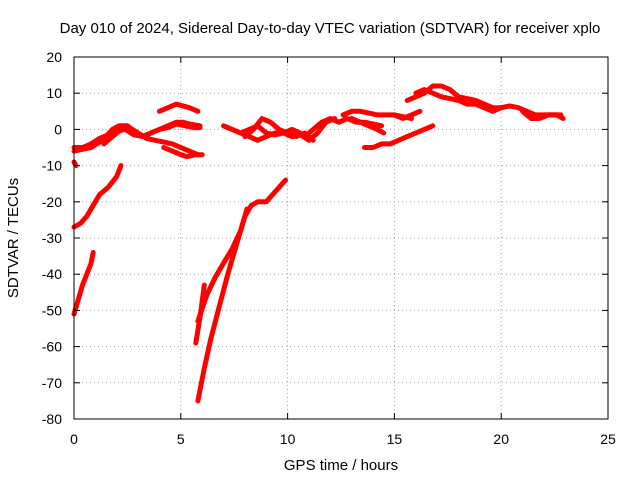  Describe the element at coordinates (52, 383) in the screenshot. I see `y-tick-label: -70` at that location.